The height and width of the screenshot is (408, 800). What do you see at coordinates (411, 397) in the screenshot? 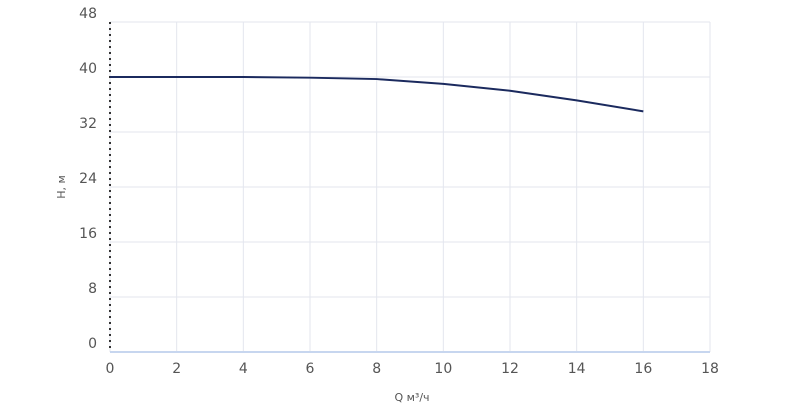
I see `x-axis-label: Q м³/ч` at bounding box center [411, 397].